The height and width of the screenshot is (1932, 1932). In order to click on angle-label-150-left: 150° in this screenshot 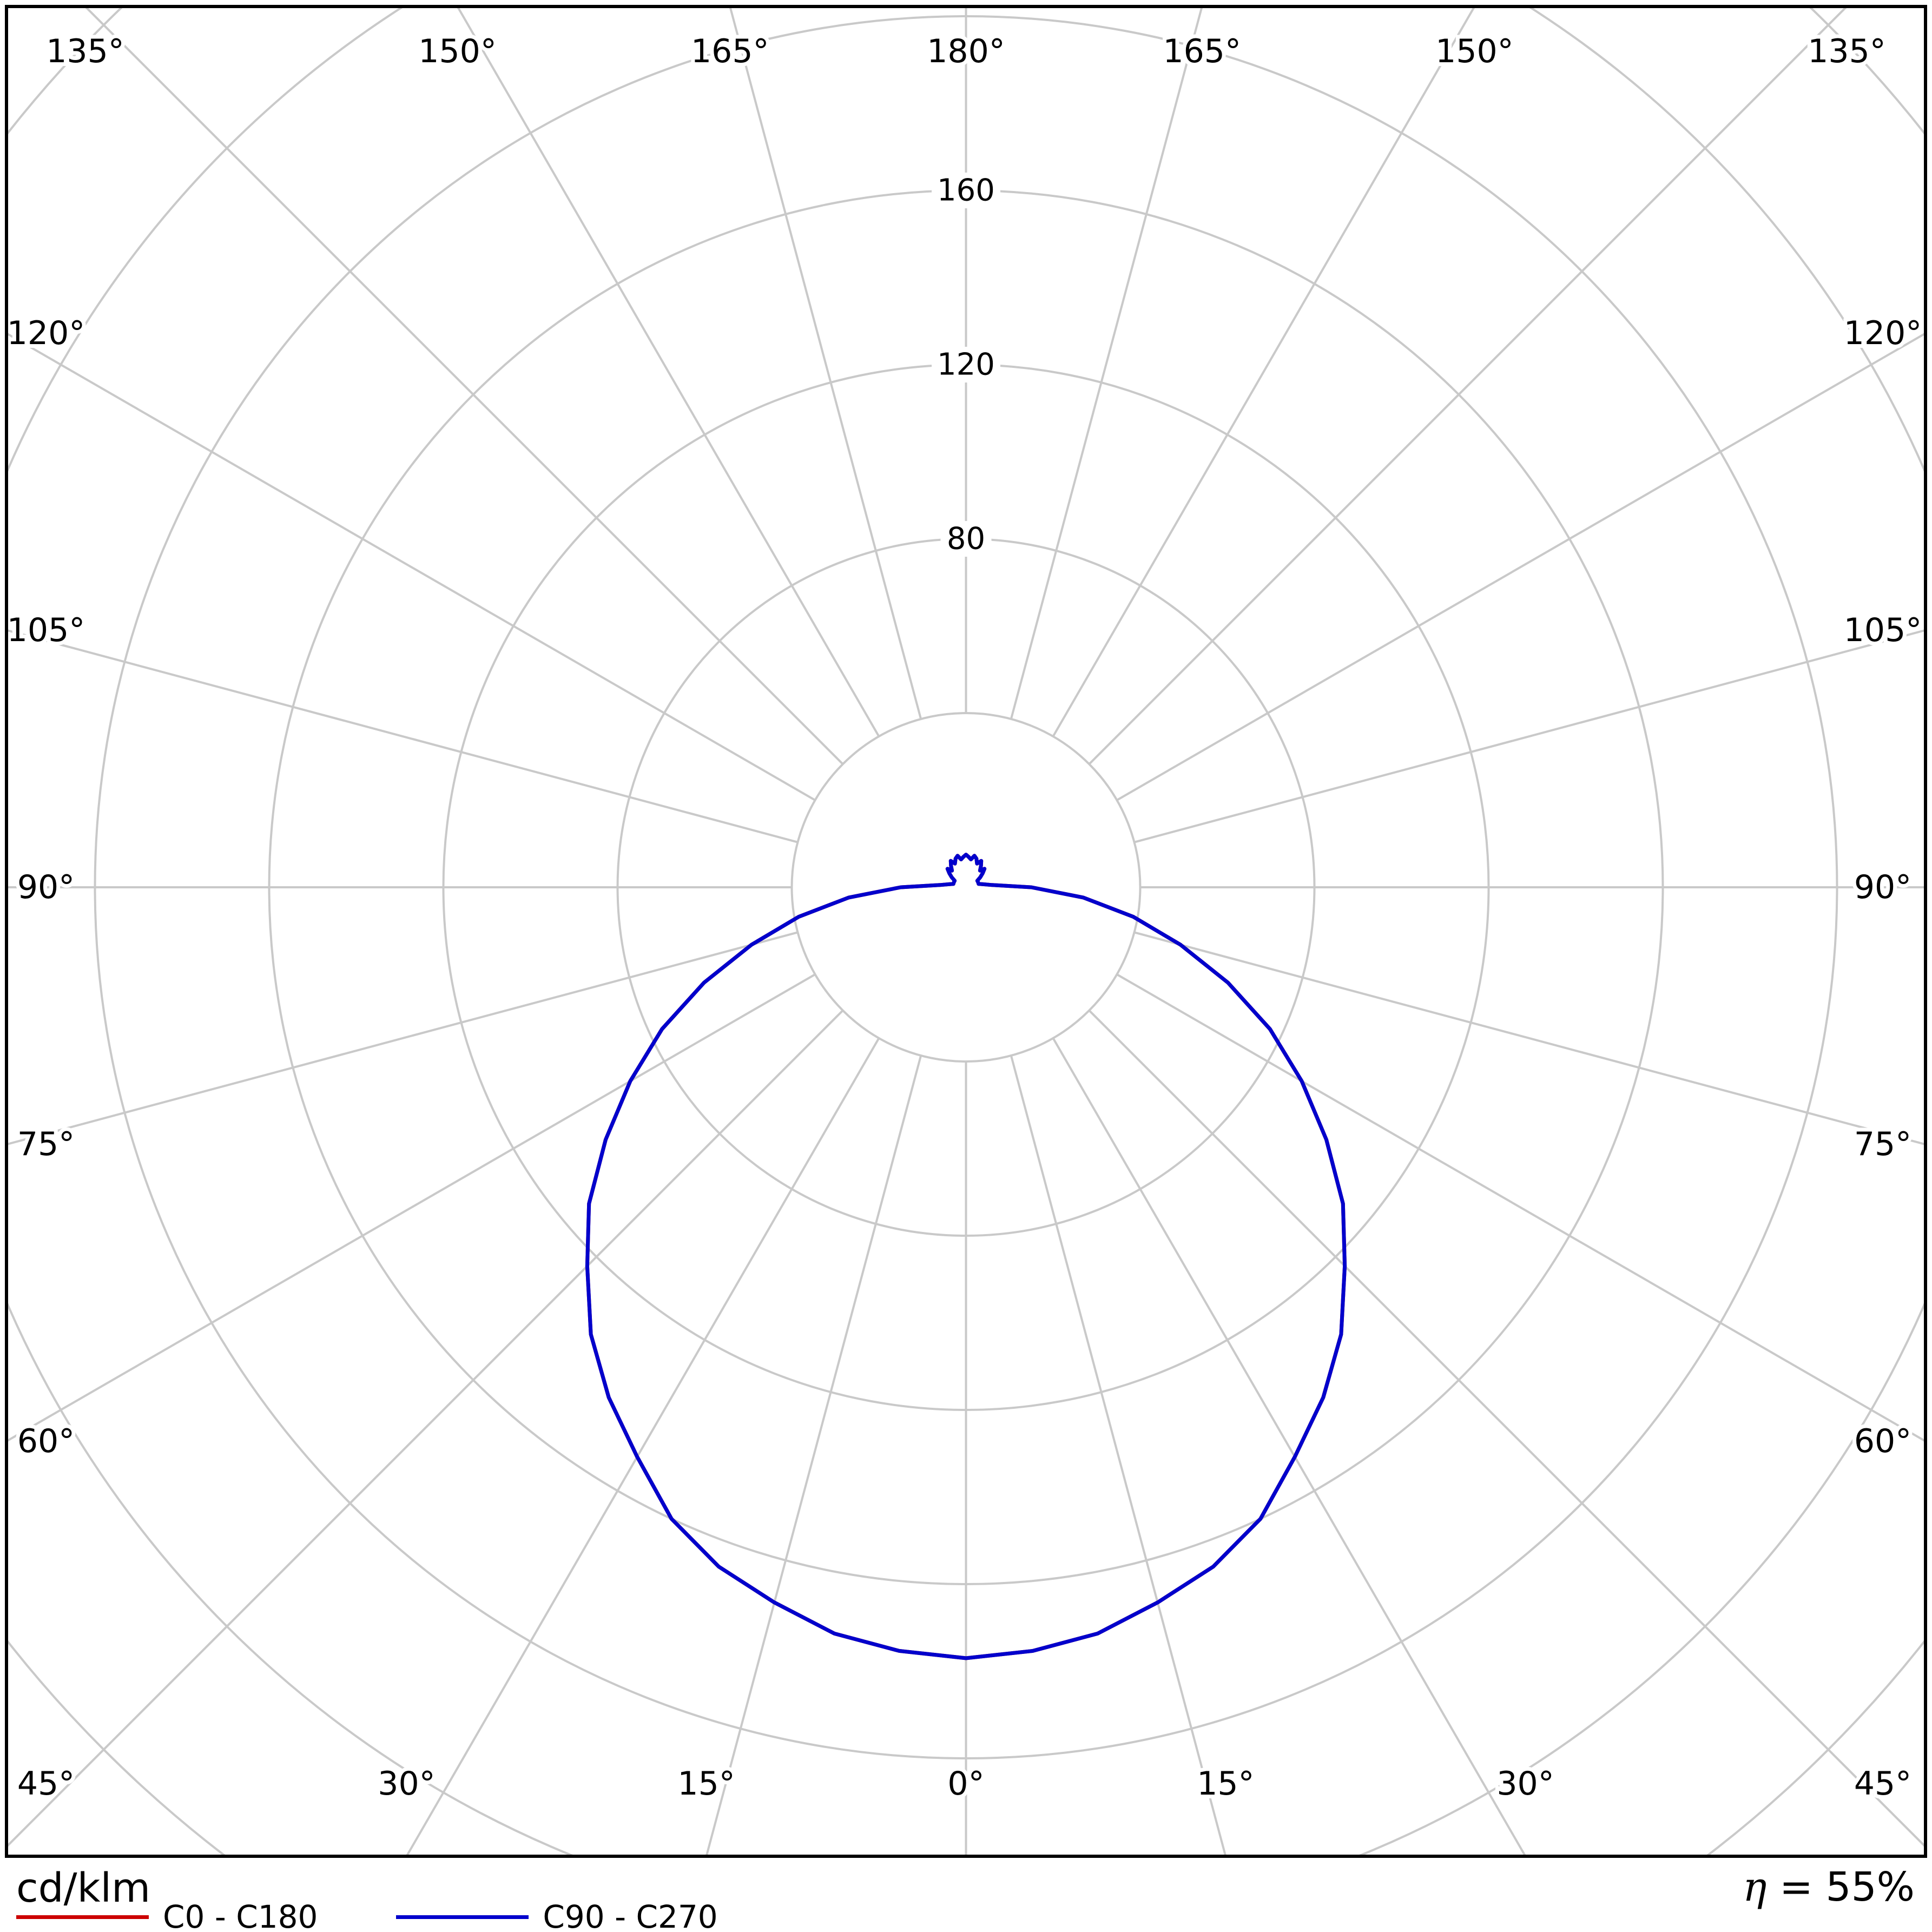, I will do `click(457, 51)`.